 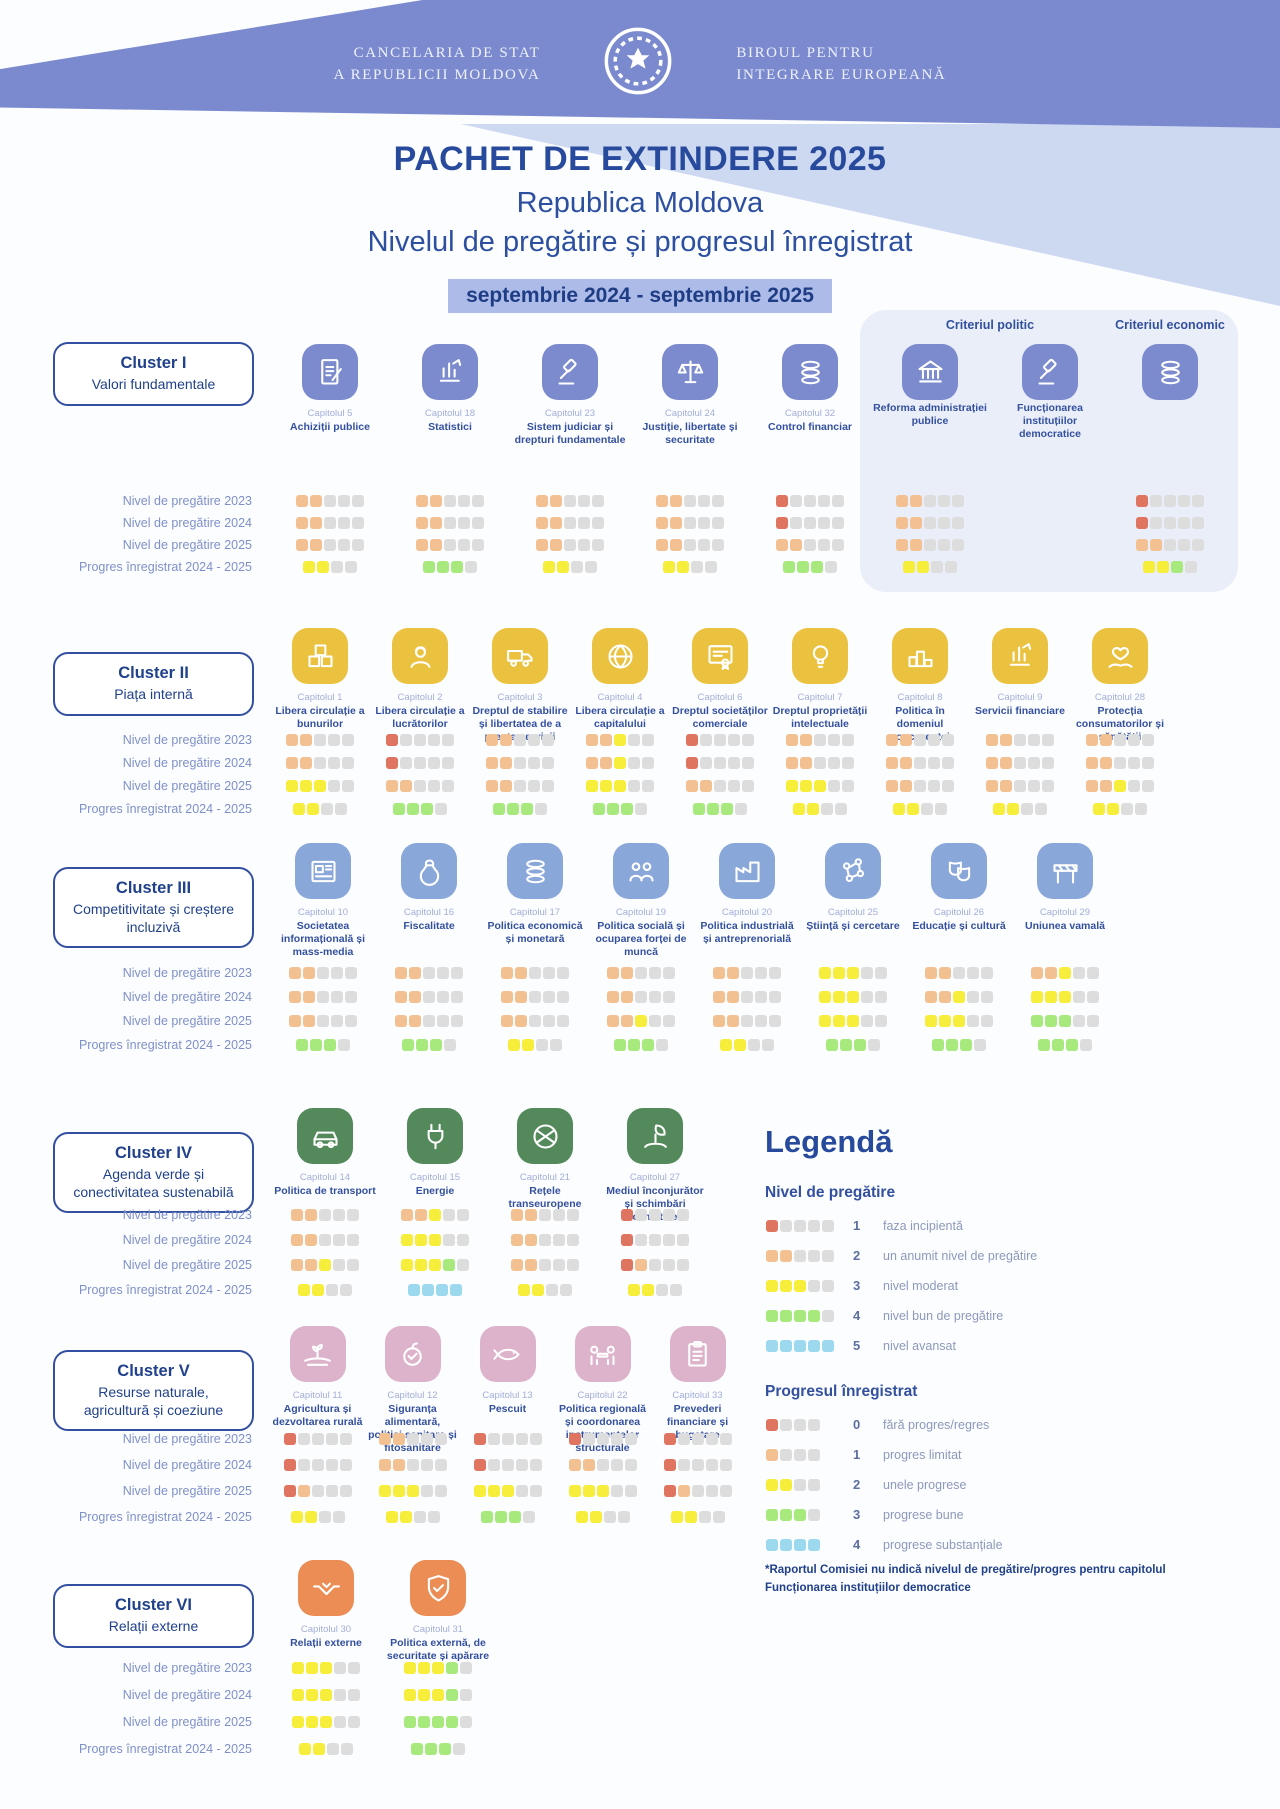 What do you see at coordinates (507, 1395) in the screenshot?
I see `chapter-caption: Capitolul 13` at bounding box center [507, 1395].